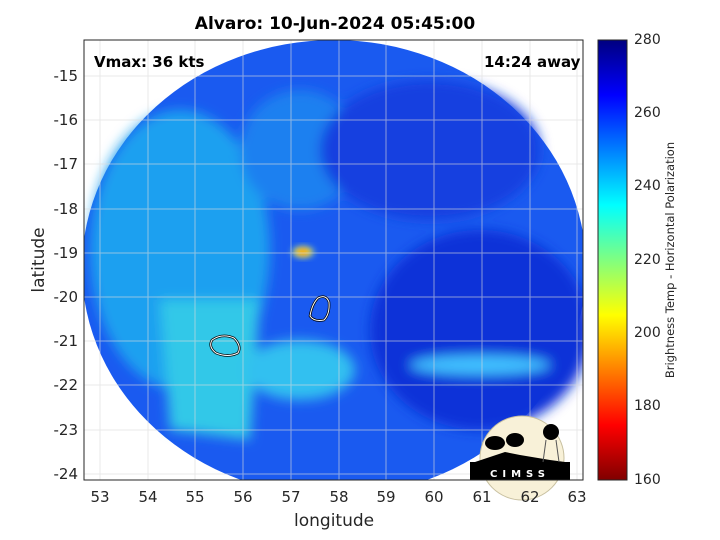  I want to click on x-tick: 56, so click(243, 497).